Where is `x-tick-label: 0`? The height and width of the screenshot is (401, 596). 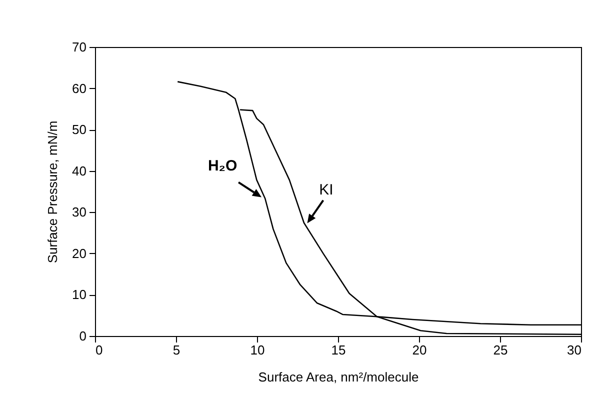
x-tick-label: 0 is located at coordinates (99, 350).